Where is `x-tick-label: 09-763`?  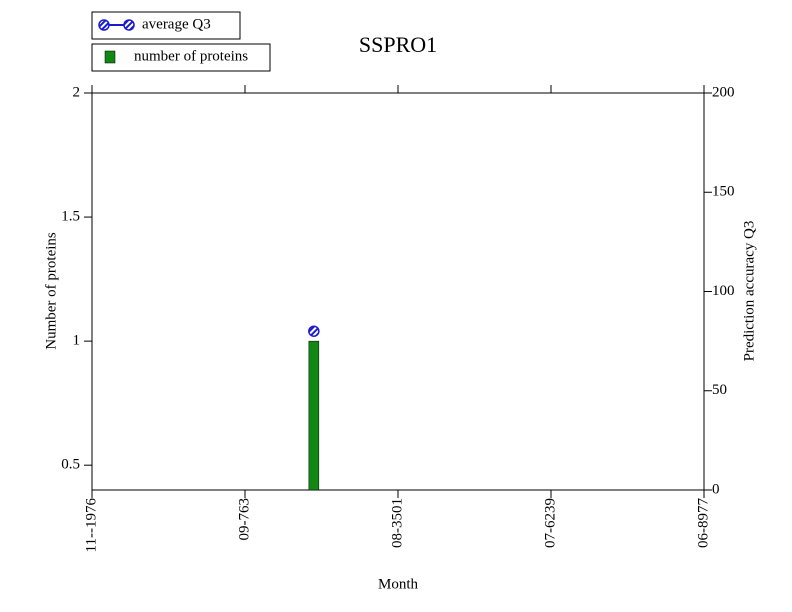 x-tick-label: 09-763 is located at coordinates (244, 519).